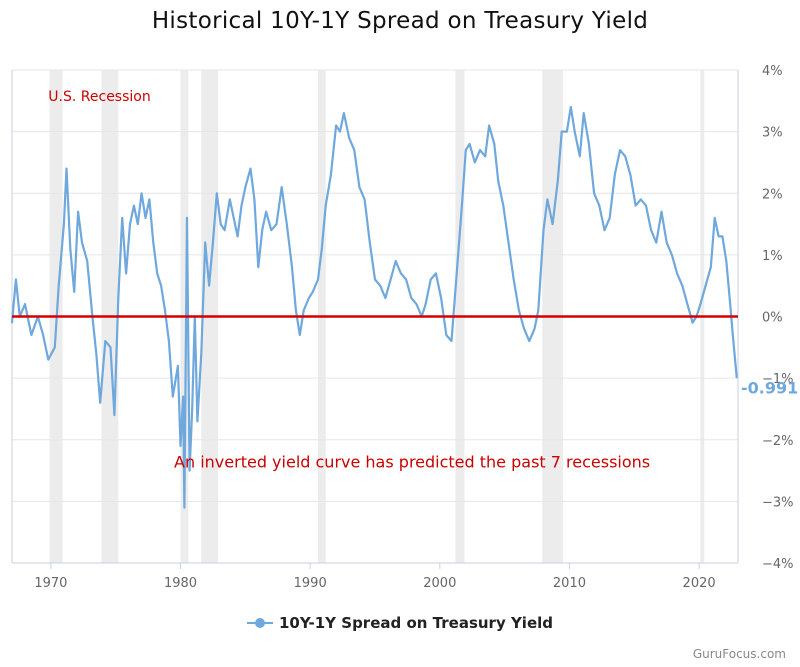 The height and width of the screenshot is (667, 800). I want to click on recession-annotation: U.S. Recession, so click(99, 97).